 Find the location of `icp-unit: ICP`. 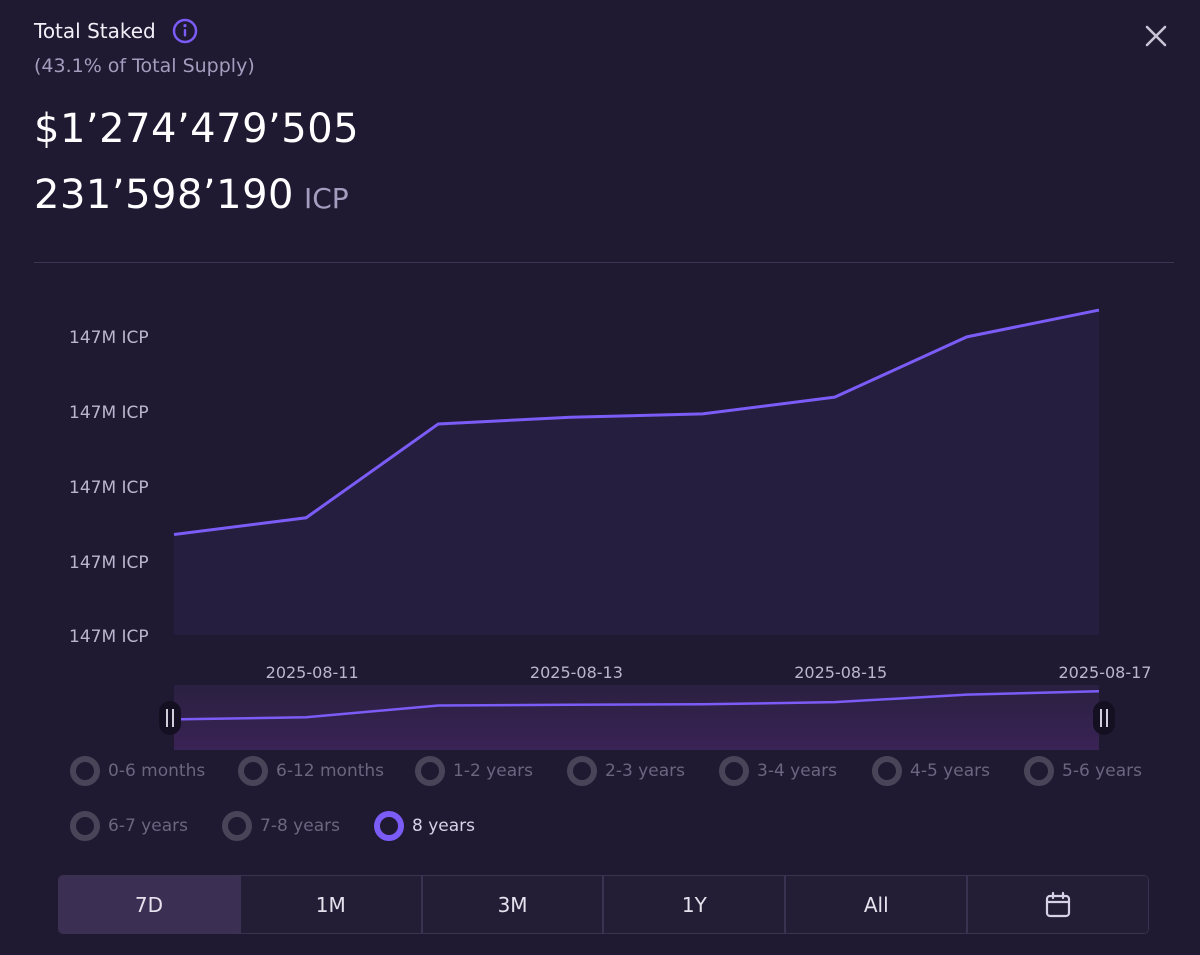

icp-unit: ICP is located at coordinates (326, 198).